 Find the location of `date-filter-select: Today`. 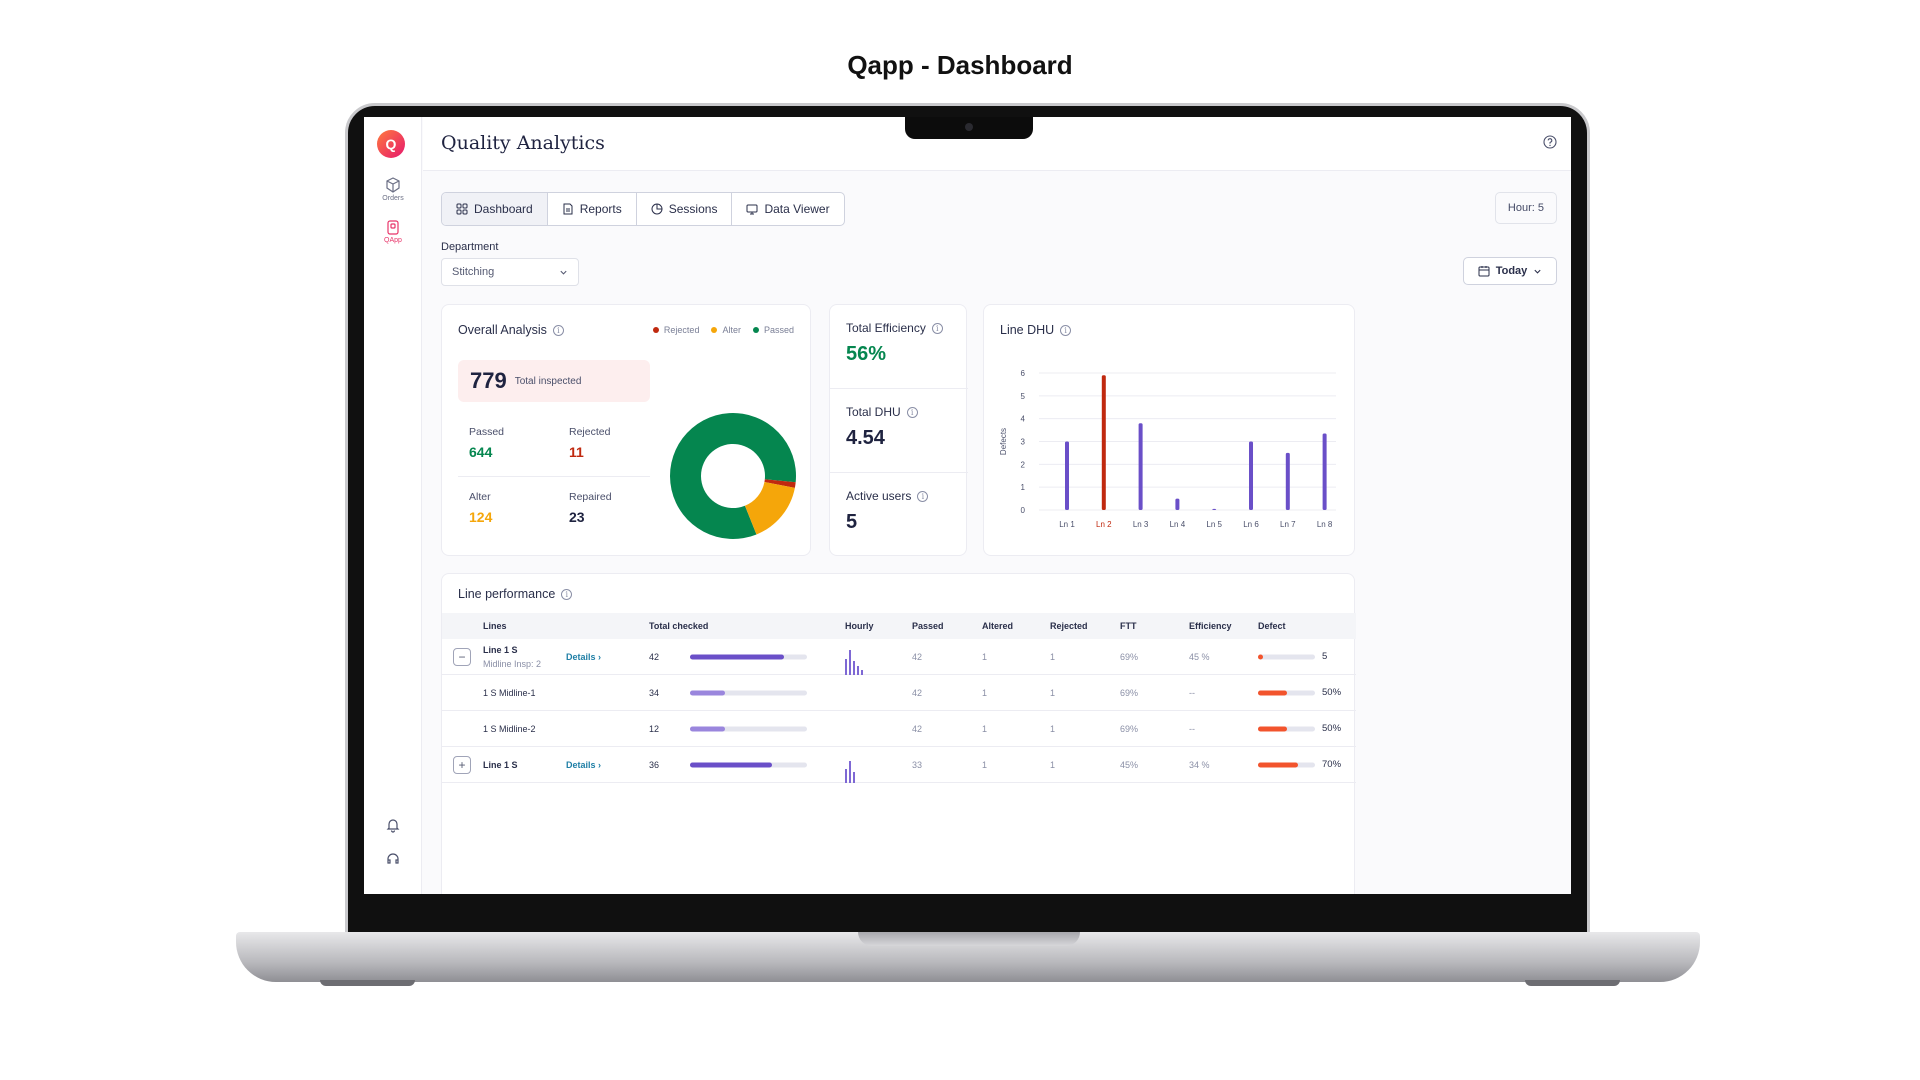

date-filter-select: Today is located at coordinates (1510, 271).